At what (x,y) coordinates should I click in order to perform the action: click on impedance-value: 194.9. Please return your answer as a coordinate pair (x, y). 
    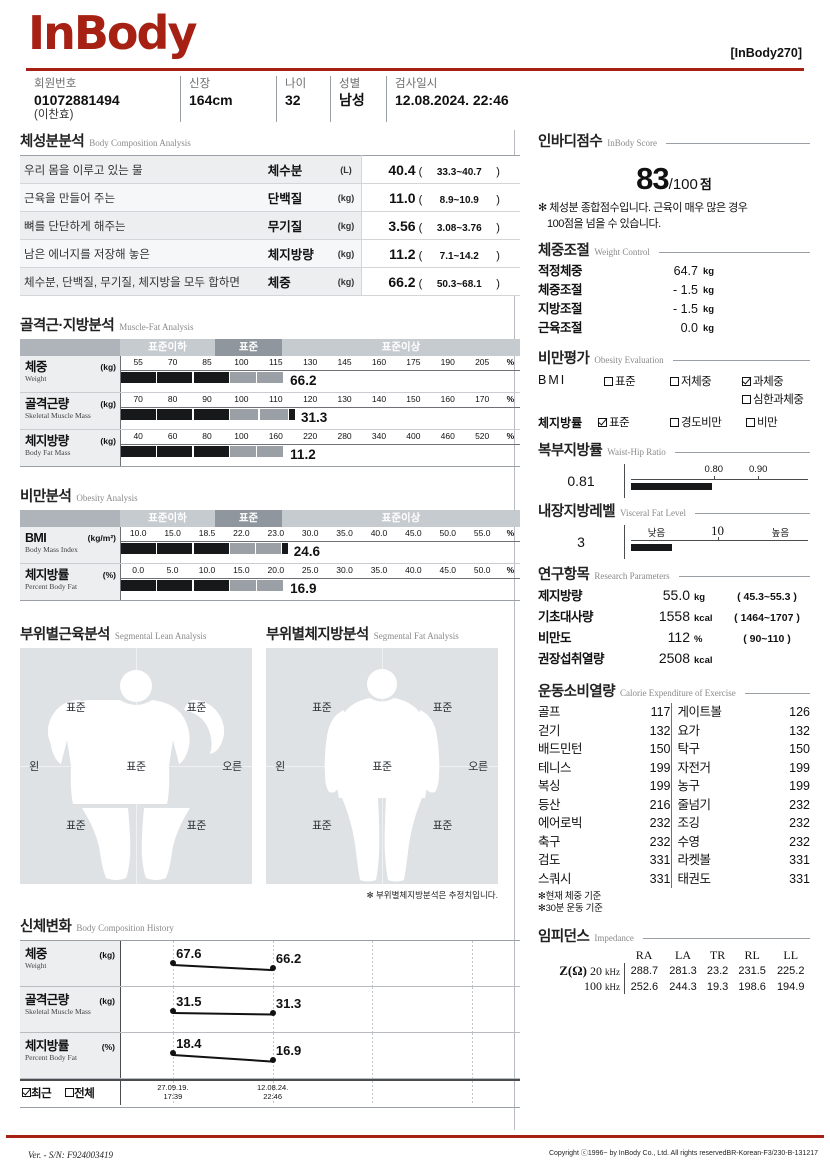
    Looking at the image, I should click on (790, 986).